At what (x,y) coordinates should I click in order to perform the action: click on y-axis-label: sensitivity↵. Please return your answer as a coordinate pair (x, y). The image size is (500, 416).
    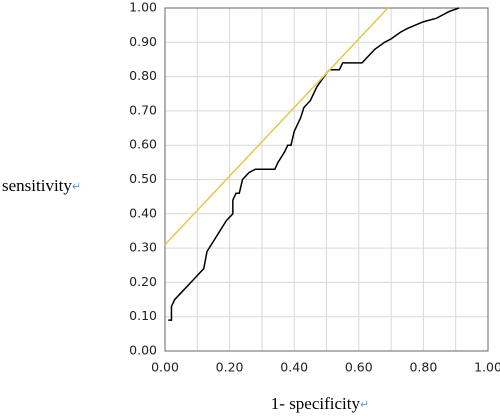
    Looking at the image, I should click on (41, 185).